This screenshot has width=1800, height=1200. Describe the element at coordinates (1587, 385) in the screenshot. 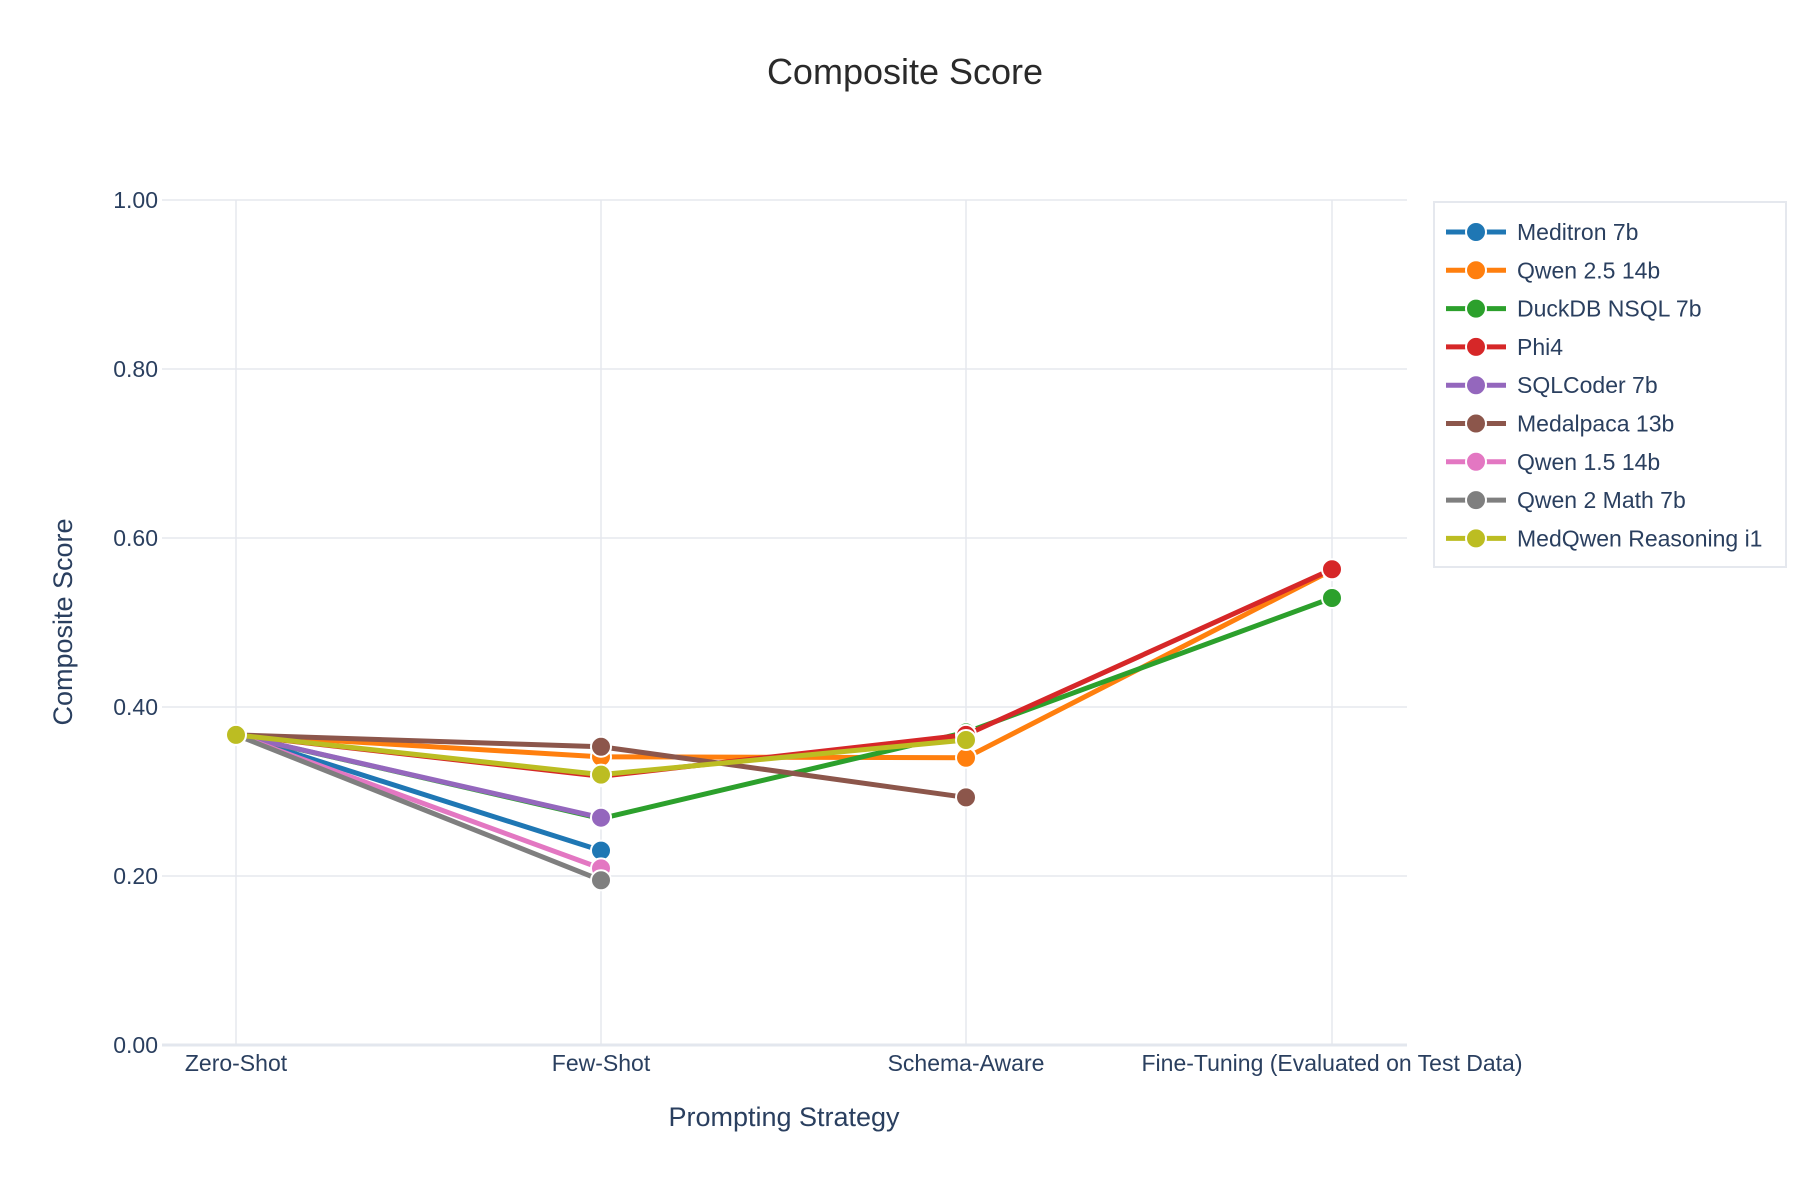

I see `legend-label: SQLCoder 7b` at that location.